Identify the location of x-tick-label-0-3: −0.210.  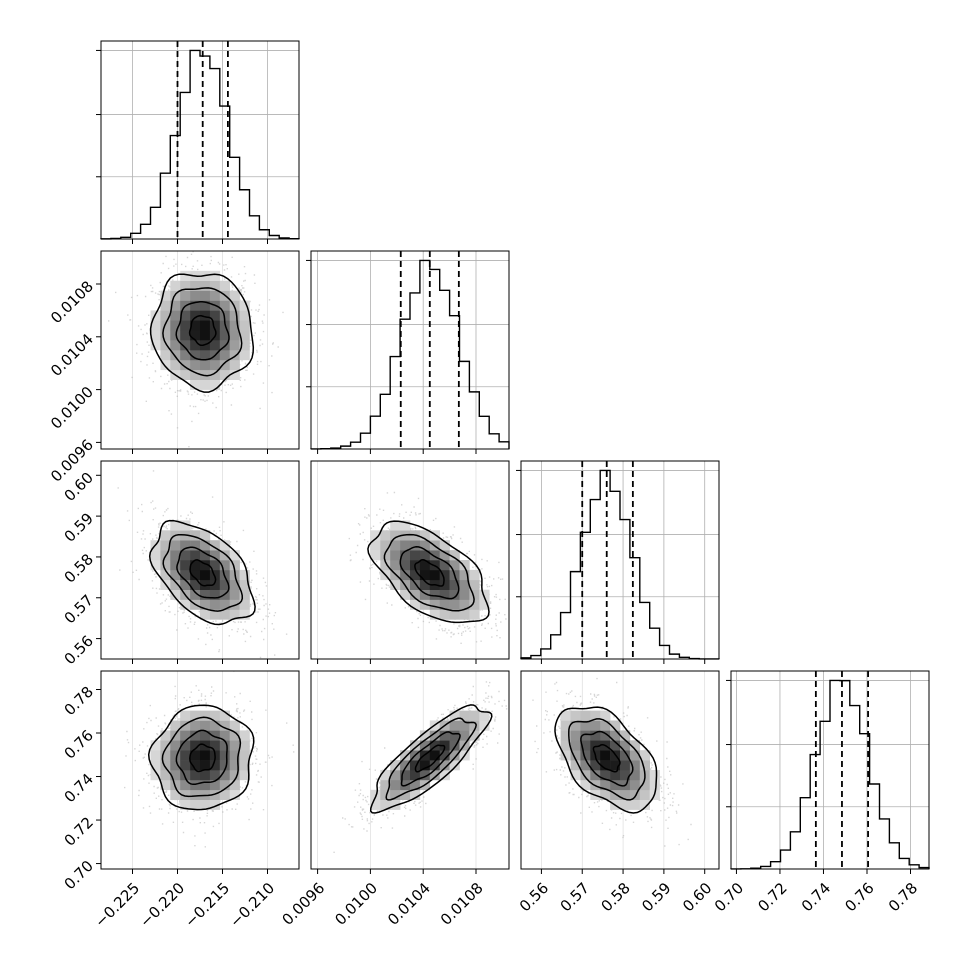
(252, 905).